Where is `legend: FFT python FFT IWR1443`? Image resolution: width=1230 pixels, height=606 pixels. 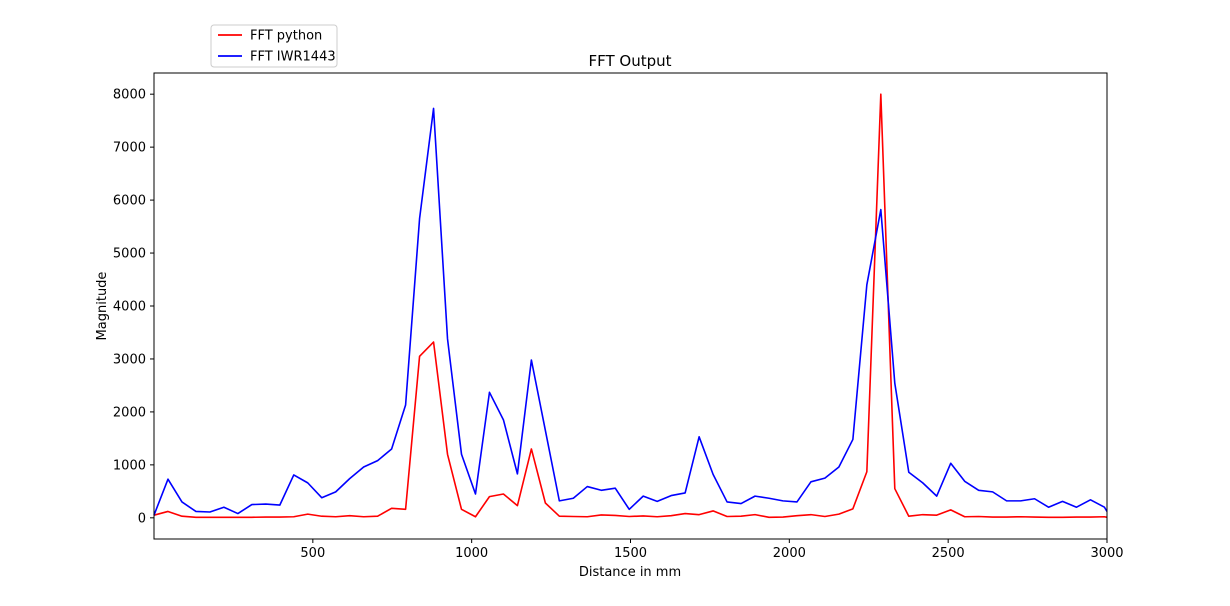 legend: FFT python FFT IWR1443 is located at coordinates (274, 46).